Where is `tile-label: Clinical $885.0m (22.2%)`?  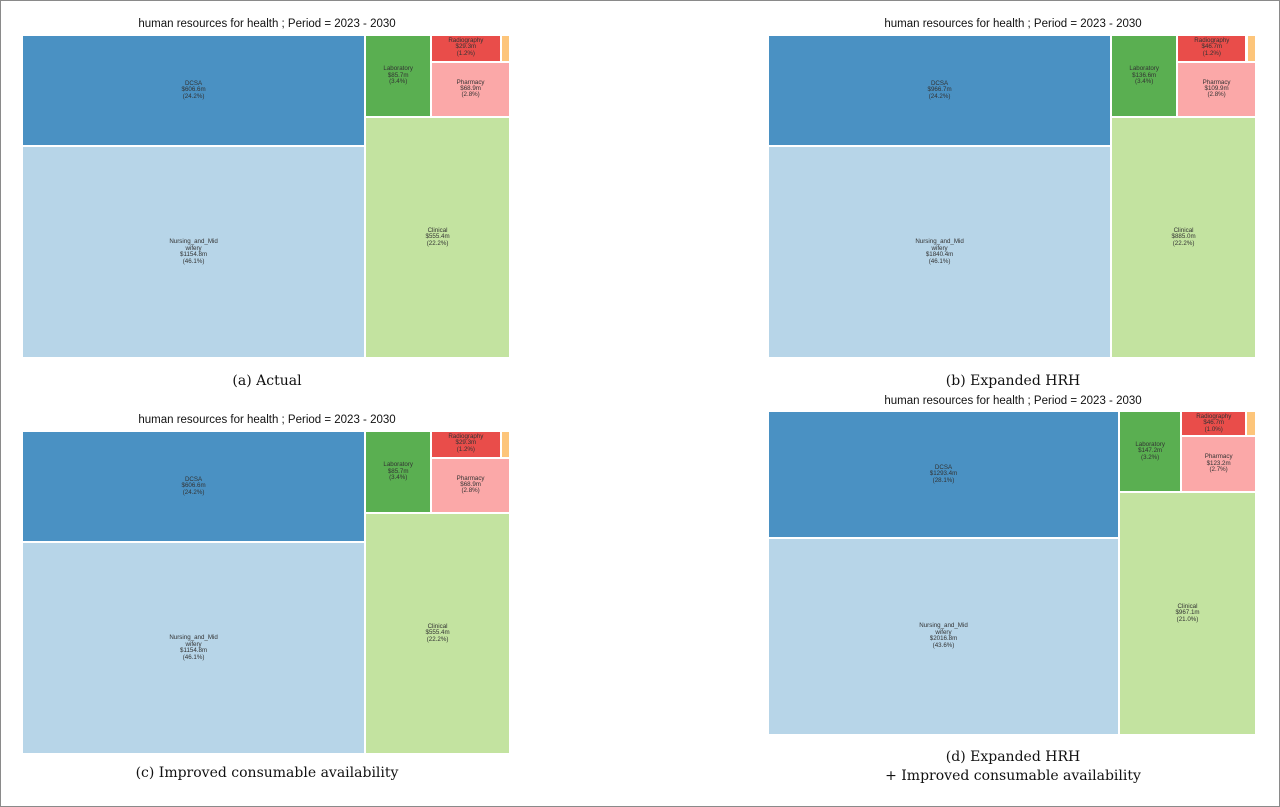 tile-label: Clinical $885.0m (22.2%) is located at coordinates (1183, 236).